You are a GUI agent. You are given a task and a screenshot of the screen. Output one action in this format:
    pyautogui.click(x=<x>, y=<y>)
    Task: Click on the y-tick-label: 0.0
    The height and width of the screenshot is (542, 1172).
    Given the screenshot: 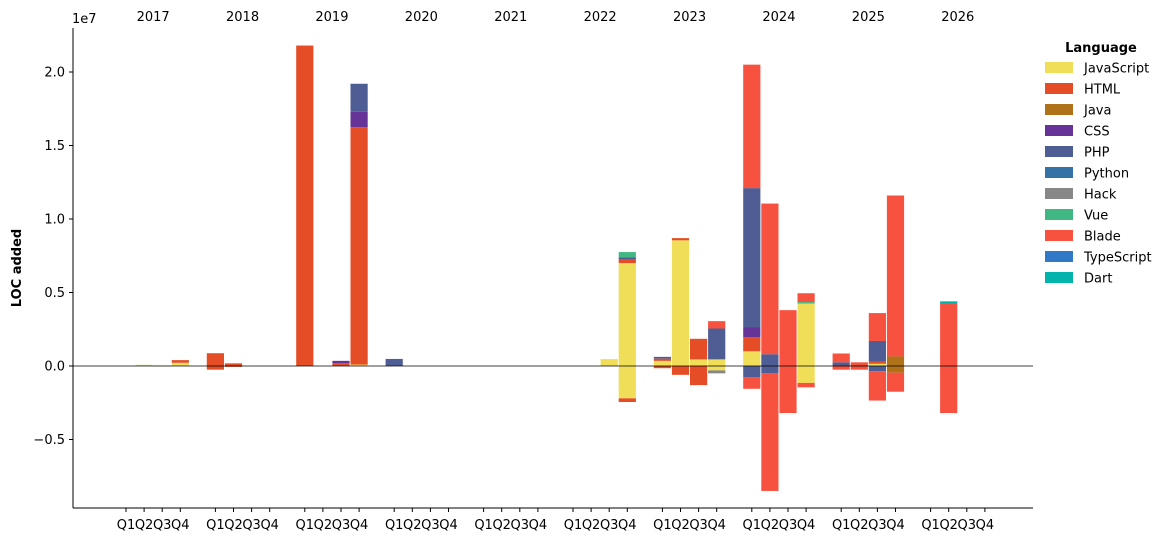 What is the action you would take?
    pyautogui.click(x=54, y=367)
    